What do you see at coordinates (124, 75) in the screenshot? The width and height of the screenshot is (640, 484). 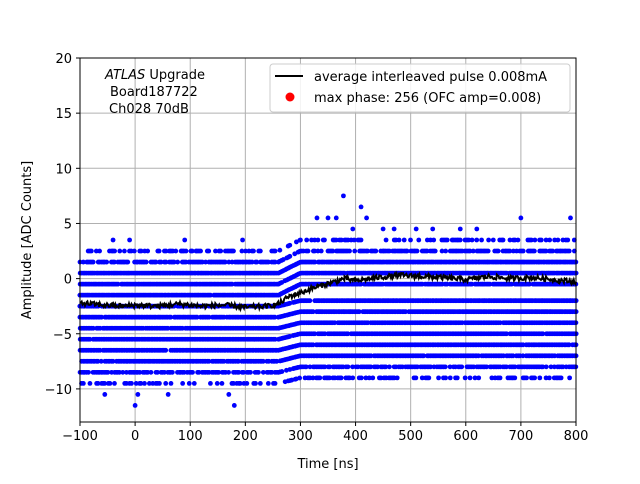 I see `annotation-experiment: ATLAS` at bounding box center [124, 75].